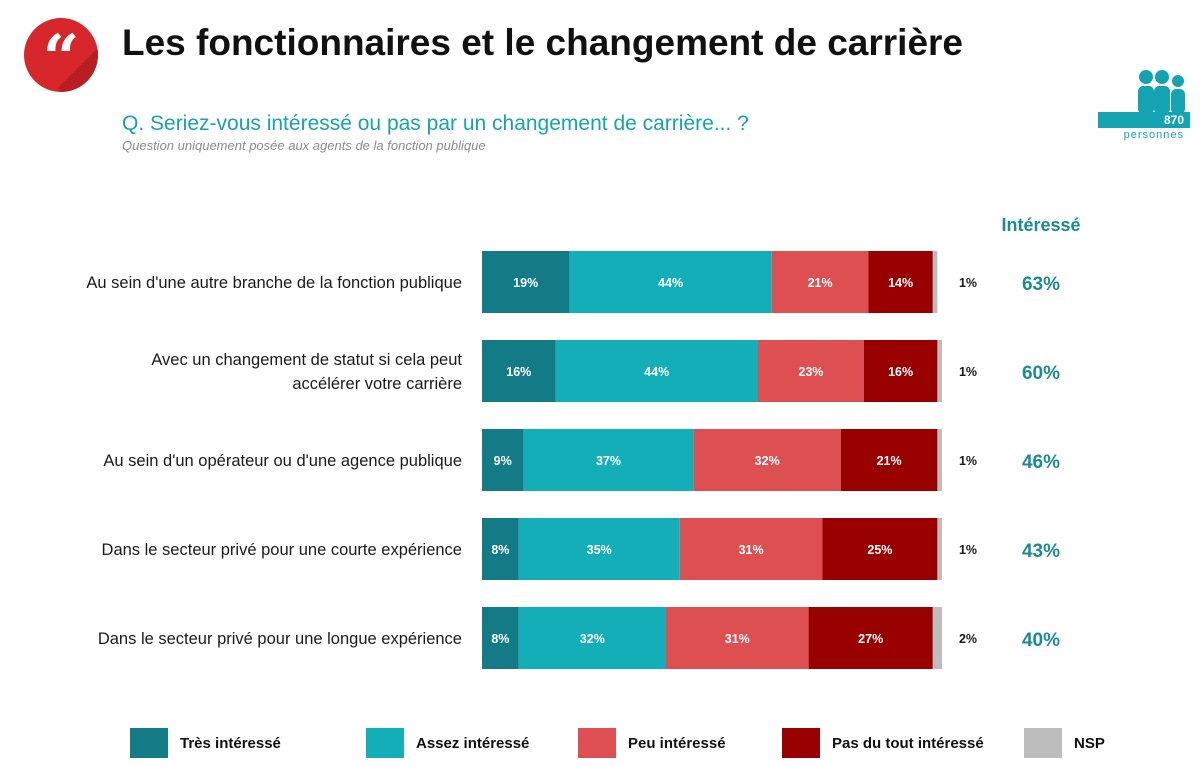  What do you see at coordinates (1144, 120) in the screenshot?
I see `sample-bar` at bounding box center [1144, 120].